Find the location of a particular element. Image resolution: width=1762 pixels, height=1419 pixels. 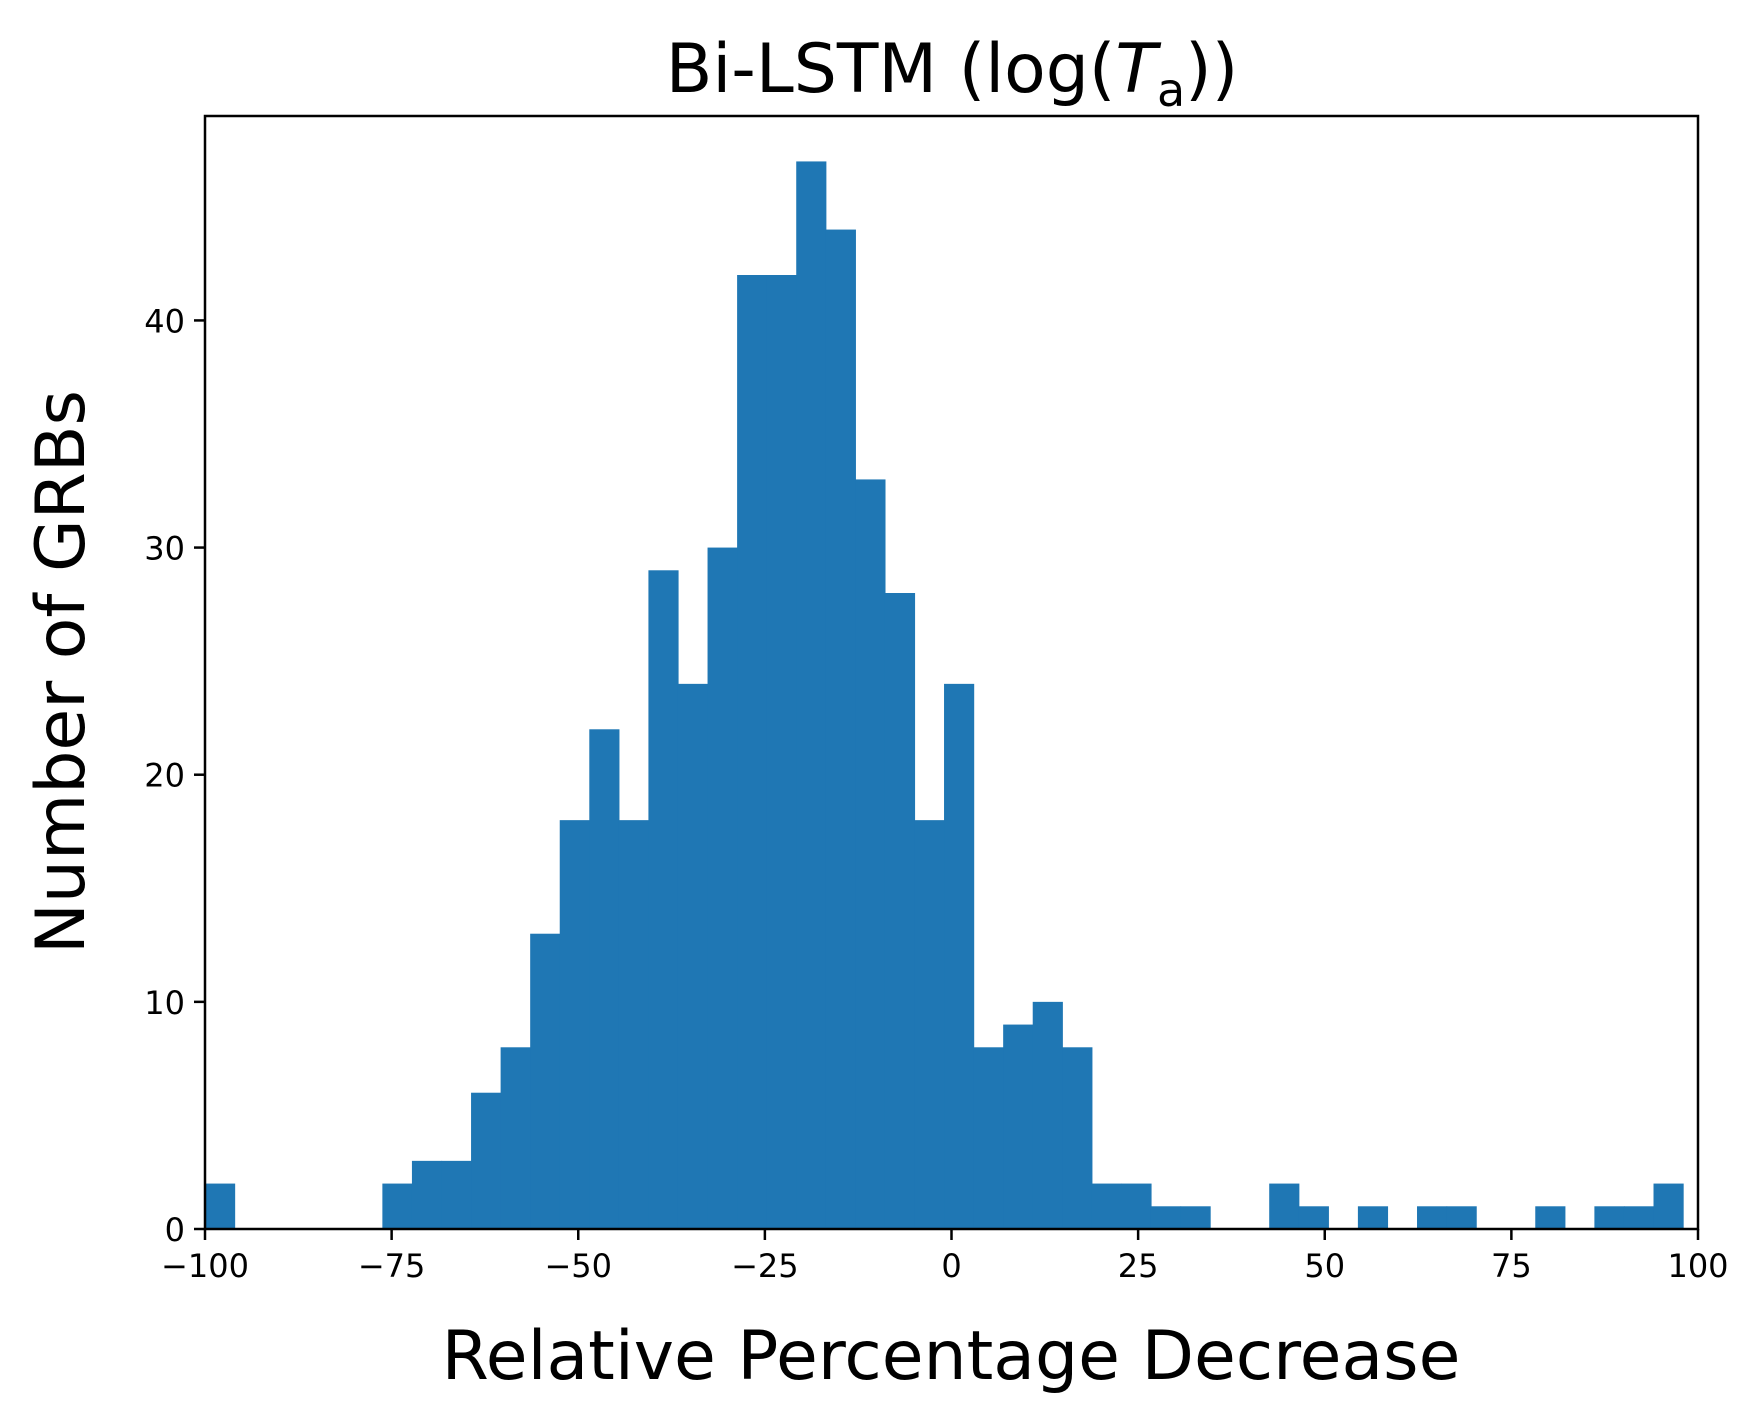

chart-title-symbol: T is located at coordinates (1138, 69).